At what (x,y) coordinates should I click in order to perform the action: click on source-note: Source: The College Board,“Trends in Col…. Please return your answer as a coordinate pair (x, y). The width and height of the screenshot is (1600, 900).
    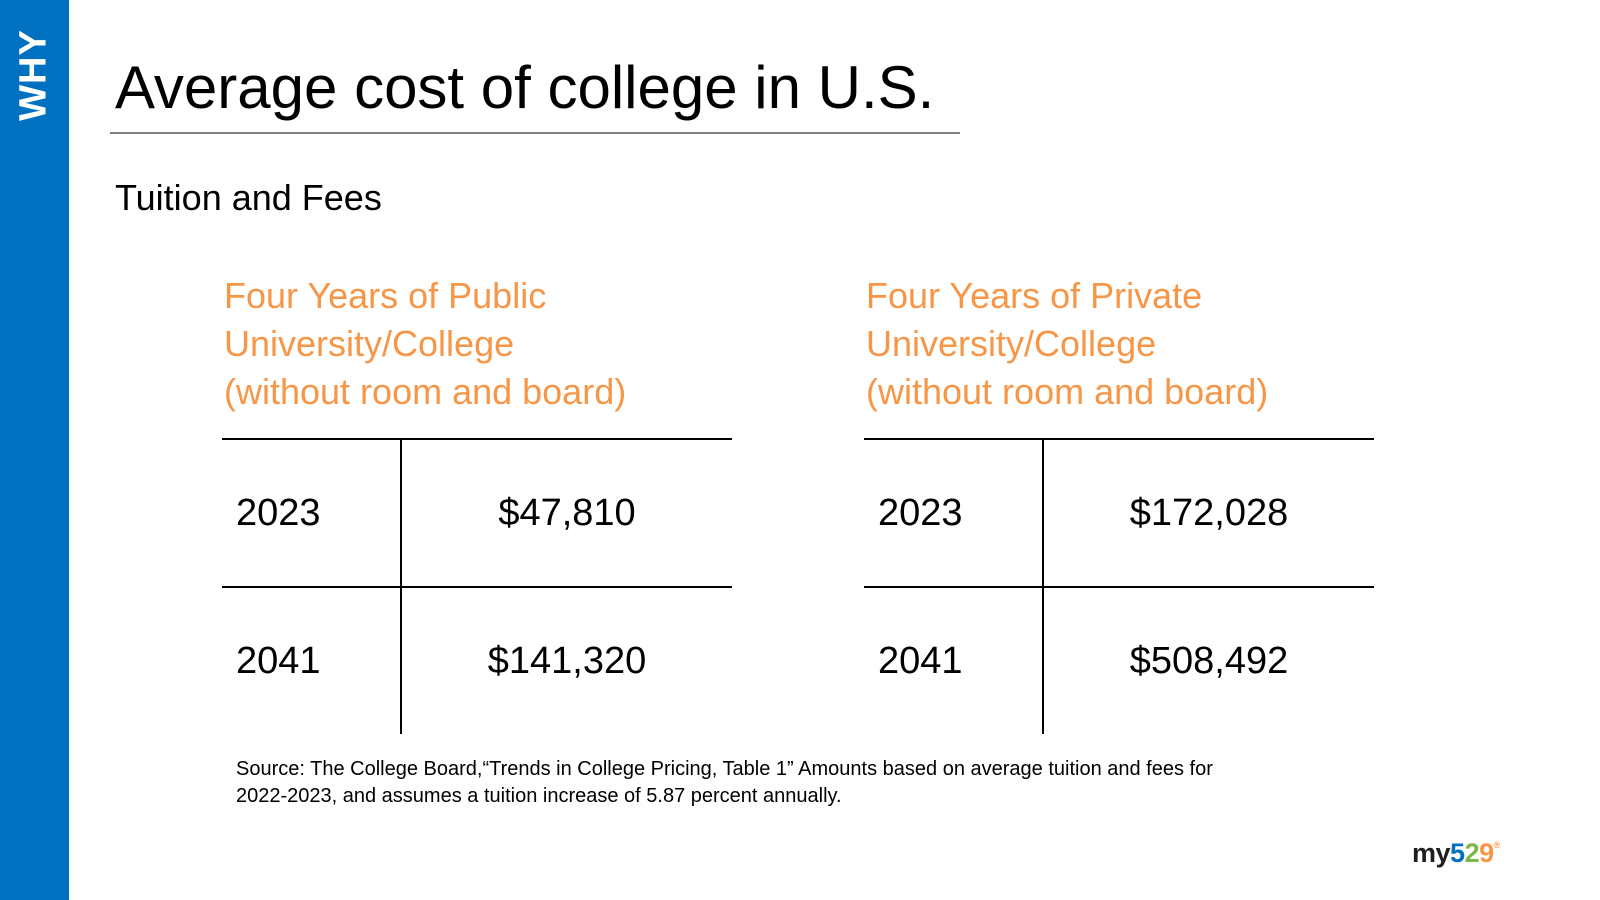
    Looking at the image, I should click on (796, 783).